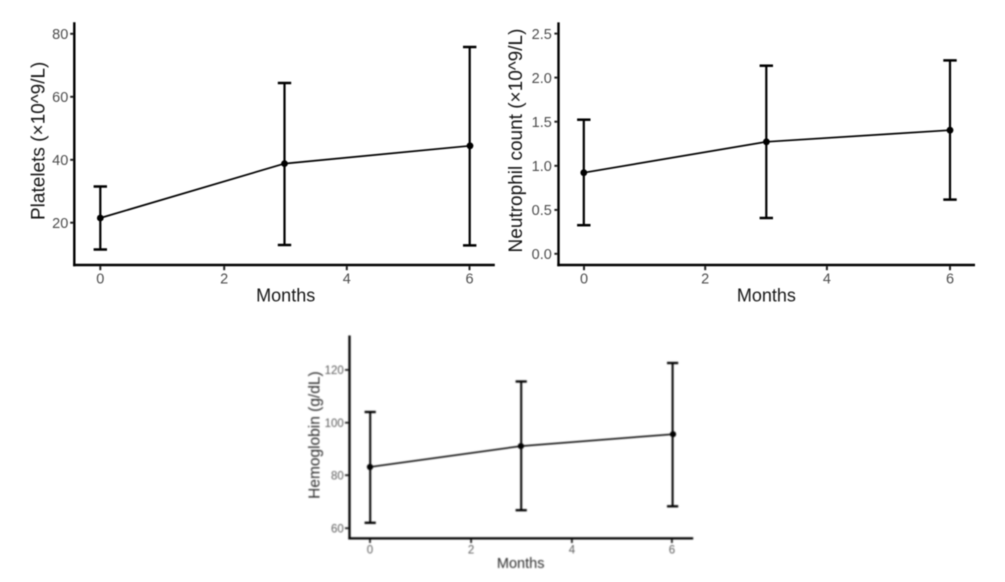  Describe the element at coordinates (516, 141) in the screenshot. I see `svg-text: Neutrophil count (×10^9/L)` at that location.